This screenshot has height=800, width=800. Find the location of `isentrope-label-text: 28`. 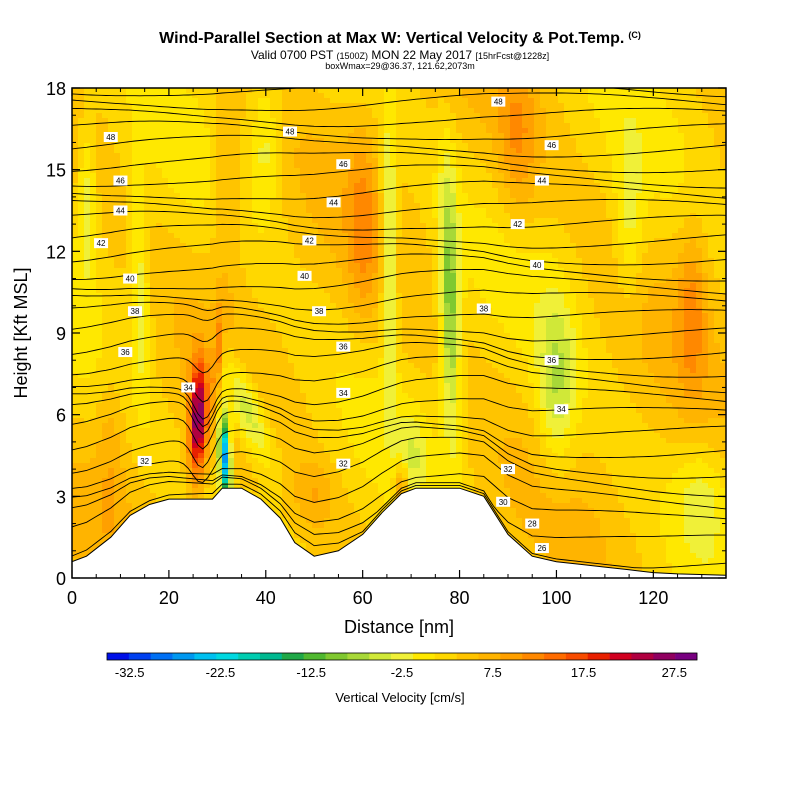

isentrope-label-text: 28 is located at coordinates (532, 524).